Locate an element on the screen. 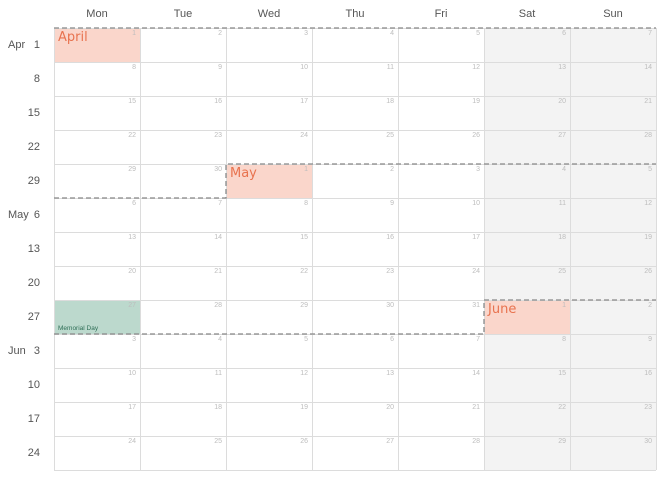 The height and width of the screenshot is (480, 672). week-label-day: 22 is located at coordinates (33, 147).